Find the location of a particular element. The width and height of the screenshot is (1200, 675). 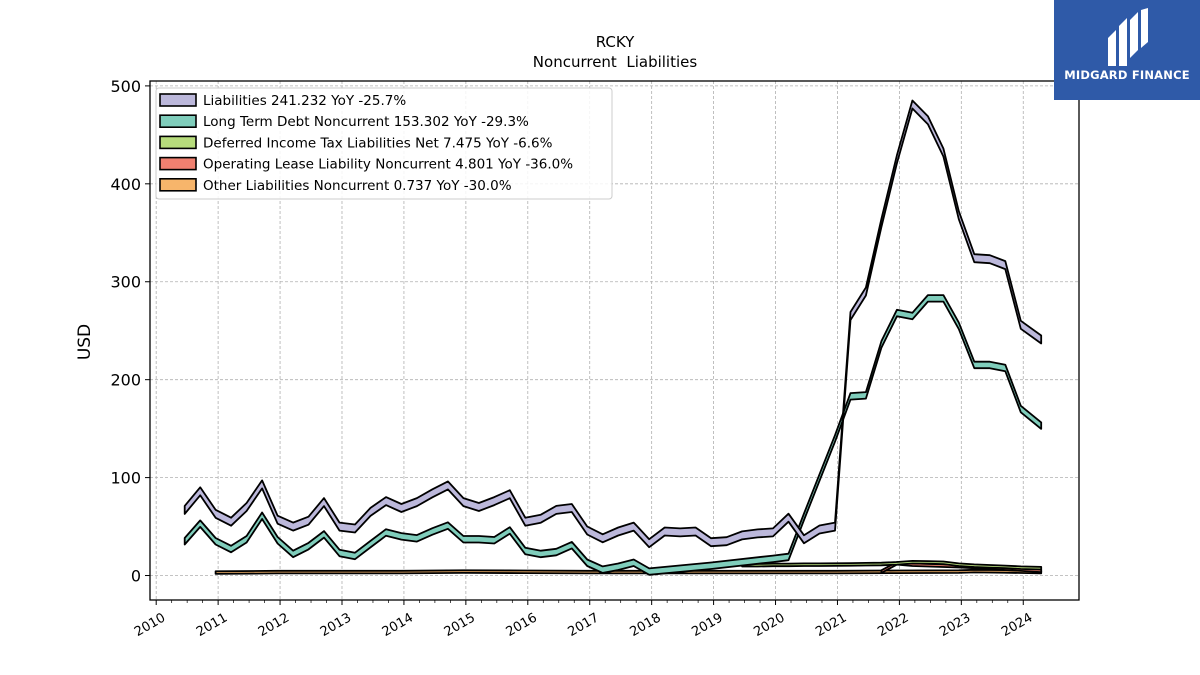

x-tick-label: 2017 is located at coordinates (584, 625).